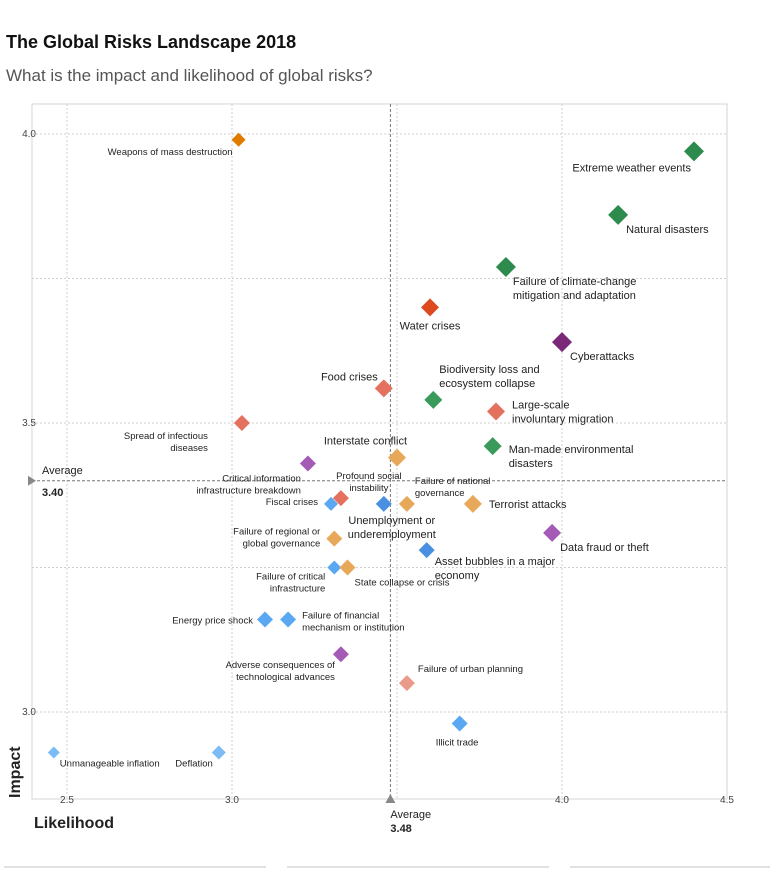 The image size is (781, 869). I want to click on risk-label-line: Failure of regional or, so click(276, 532).